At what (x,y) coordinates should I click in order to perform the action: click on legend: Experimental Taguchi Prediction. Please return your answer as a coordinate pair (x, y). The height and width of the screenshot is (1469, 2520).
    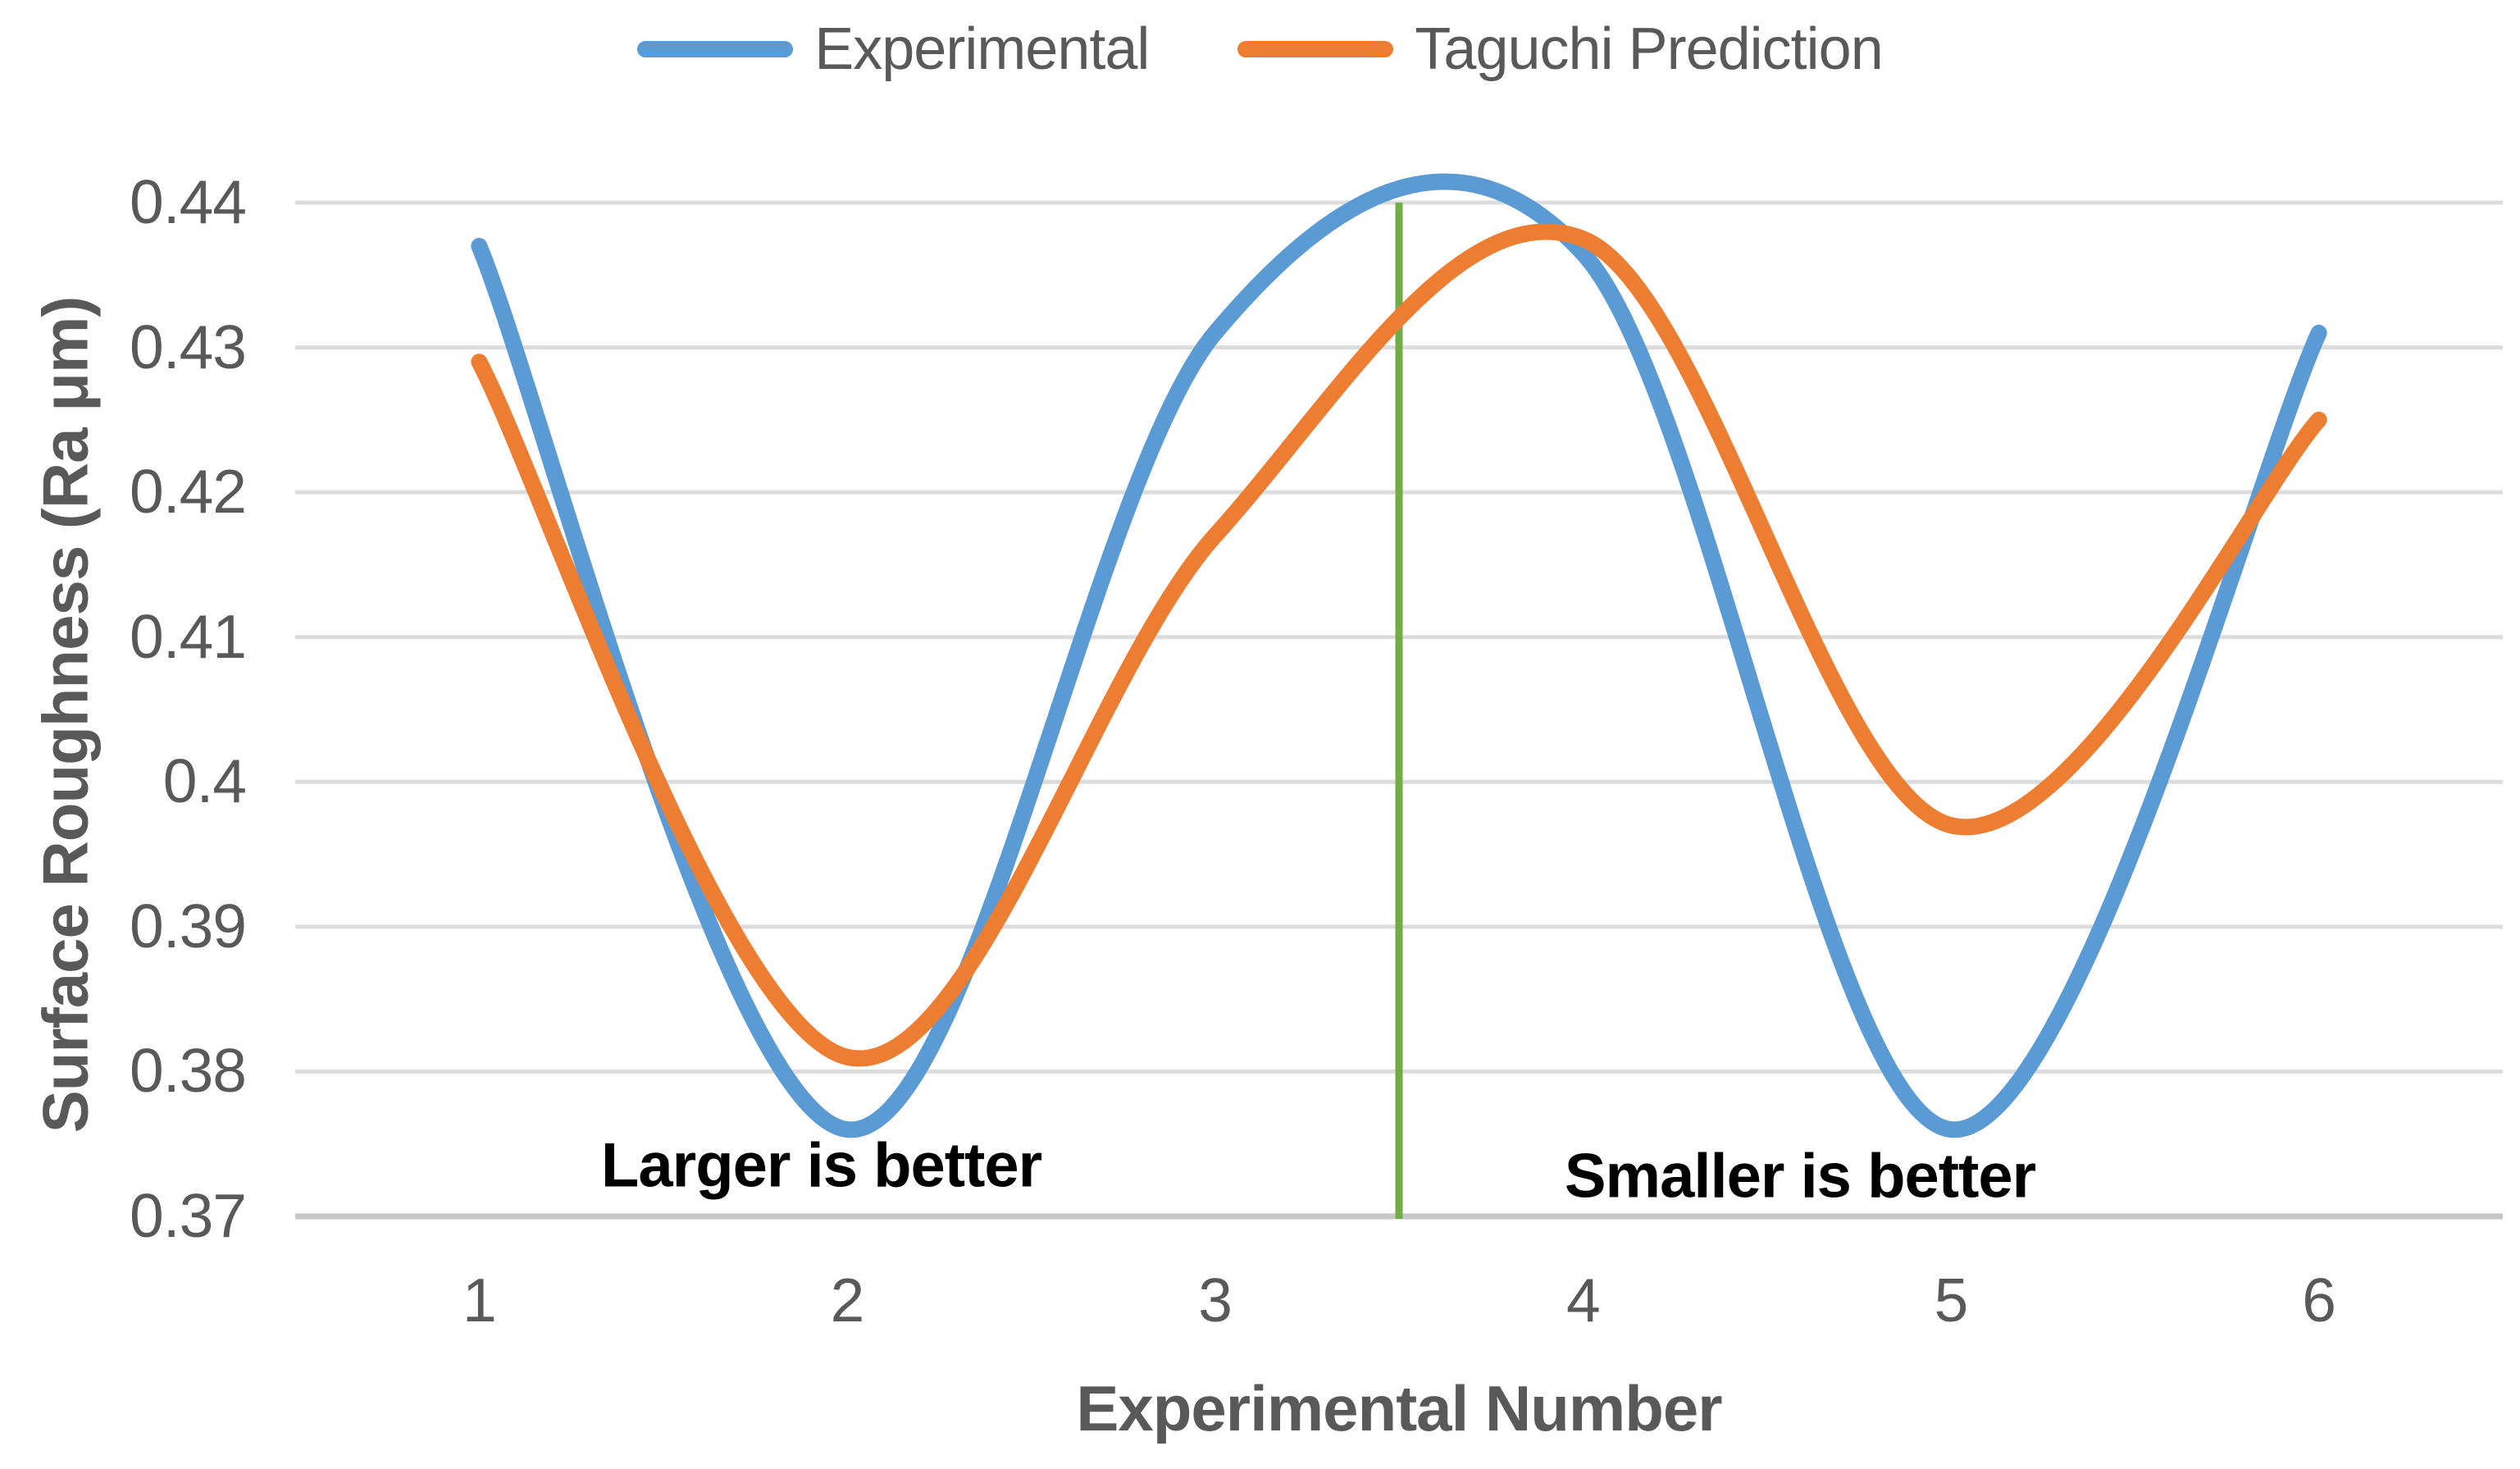
    Looking at the image, I should click on (1260, 49).